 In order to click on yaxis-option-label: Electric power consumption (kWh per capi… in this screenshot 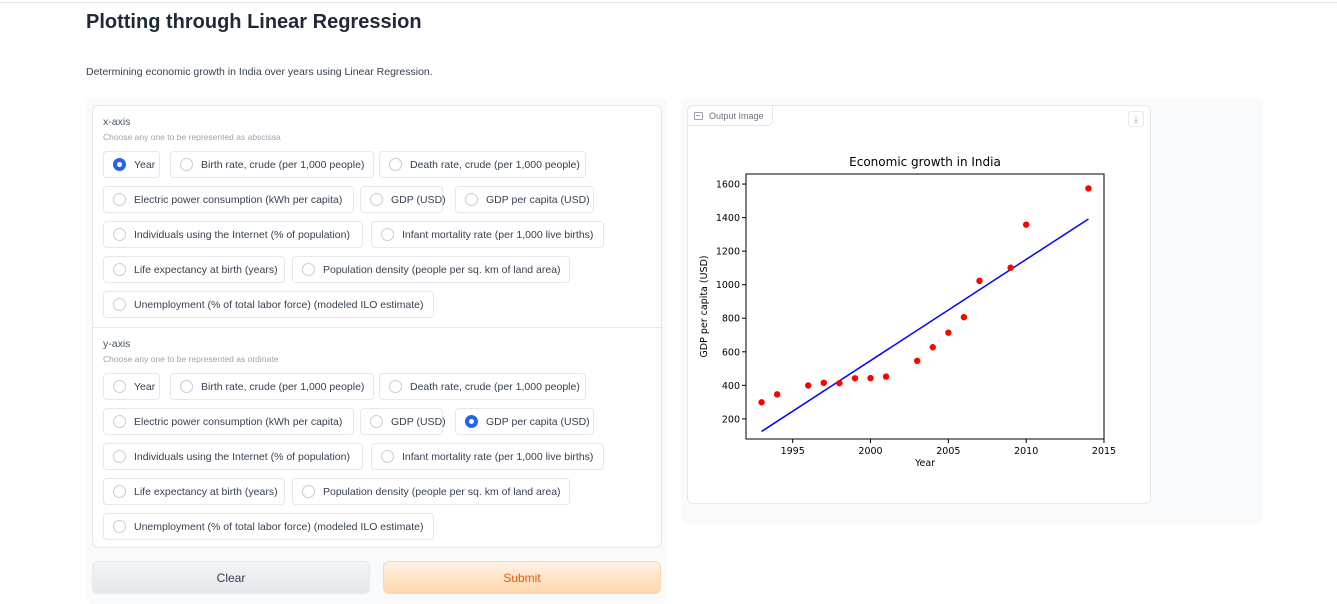, I will do `click(238, 421)`.